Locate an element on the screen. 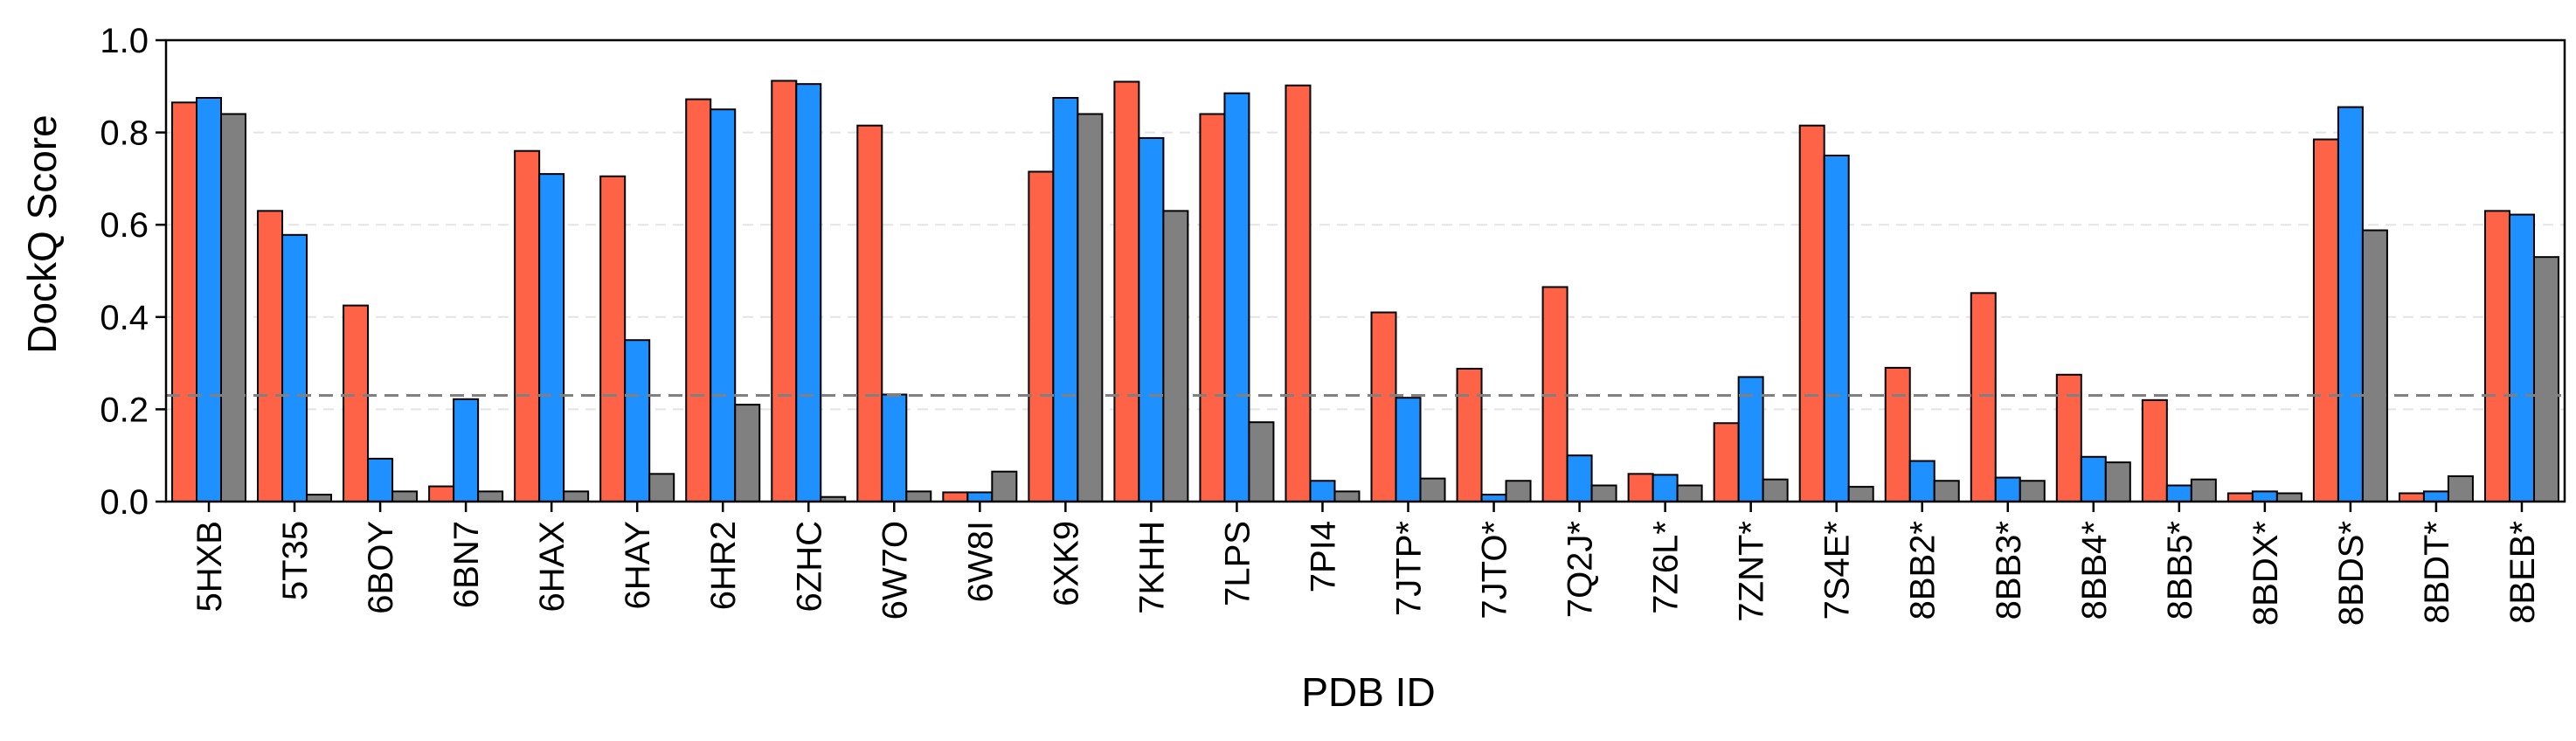 Image resolution: width=2576 pixels, height=741 pixels. y-tick-label: 0.4 is located at coordinates (124, 318).